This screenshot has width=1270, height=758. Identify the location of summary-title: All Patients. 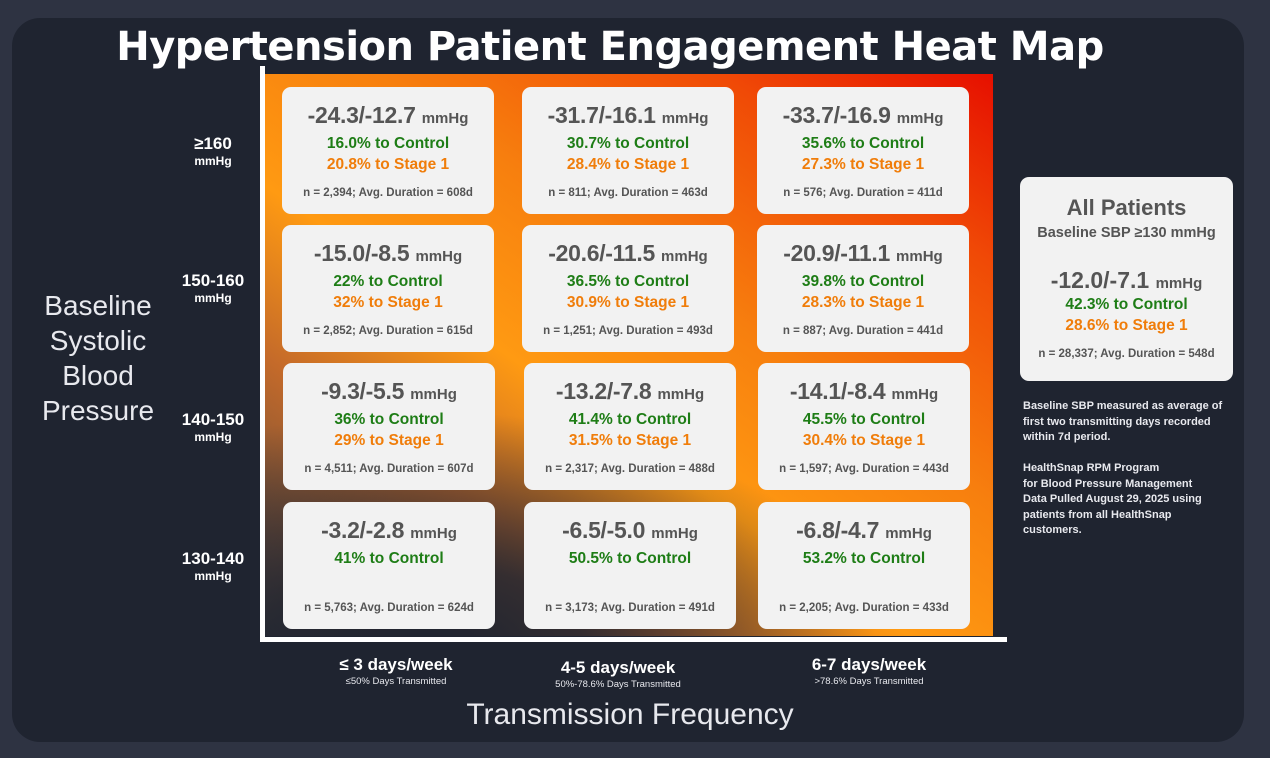
(1126, 207).